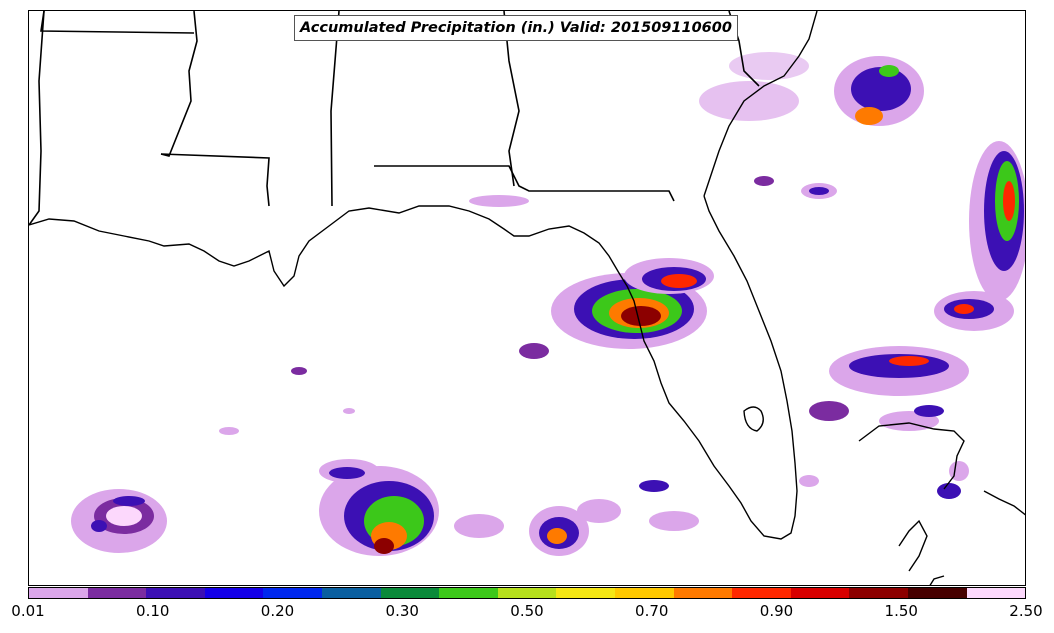 This screenshot has height=633, width=1054. What do you see at coordinates (527, 611) in the screenshot?
I see `colorbar-tick-label: 0.50` at bounding box center [527, 611].